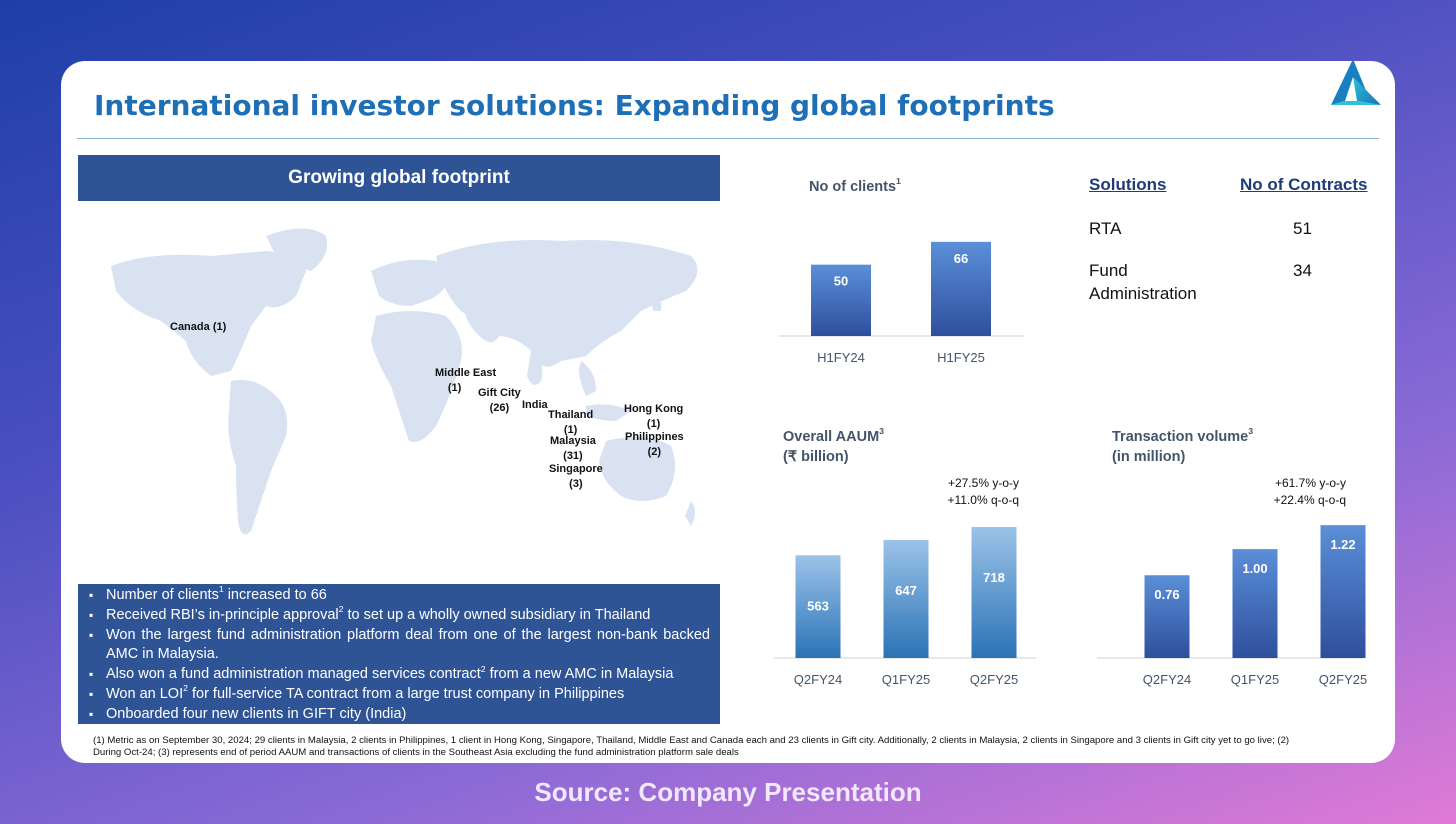 The width and height of the screenshot is (1456, 824). Describe the element at coordinates (833, 445) in the screenshot. I see `aaum-chart-title: Overall AAUM3 (₹ billion)` at that location.